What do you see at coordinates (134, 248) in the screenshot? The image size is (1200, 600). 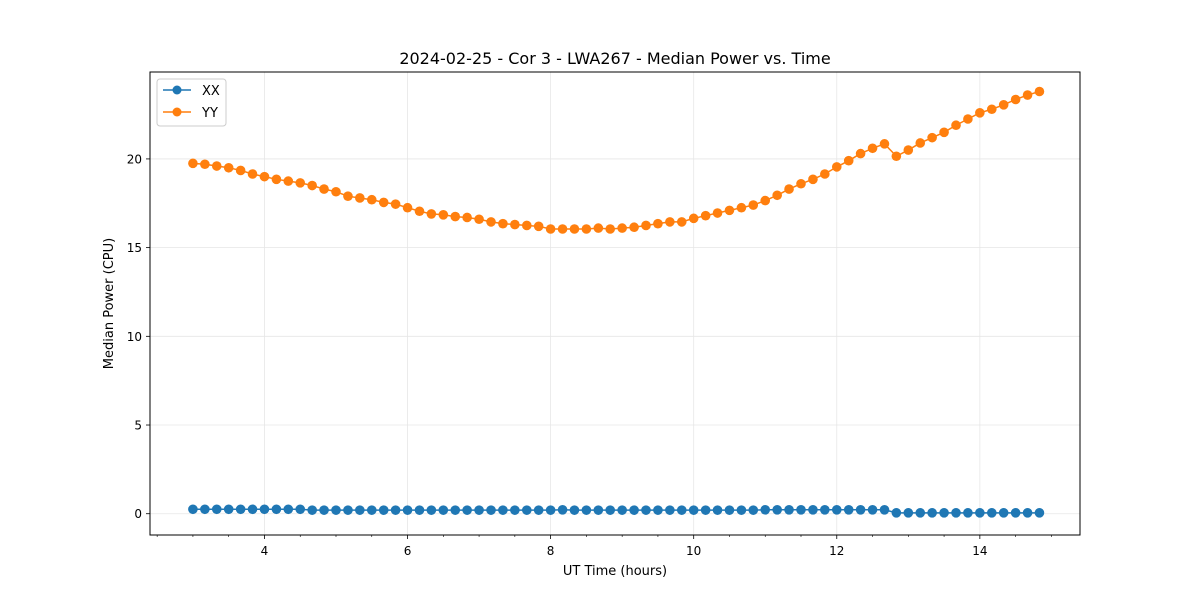 I see `y-tick-label: 15` at bounding box center [134, 248].